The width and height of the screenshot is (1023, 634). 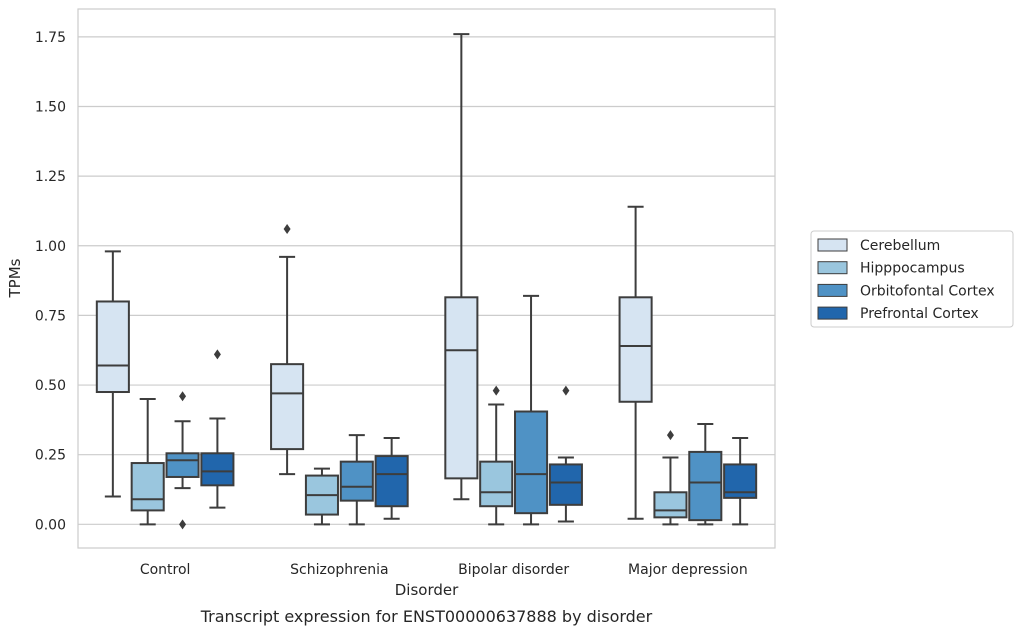 What do you see at coordinates (919, 314) in the screenshot?
I see `legend-label: Prefrontal Cortex` at bounding box center [919, 314].